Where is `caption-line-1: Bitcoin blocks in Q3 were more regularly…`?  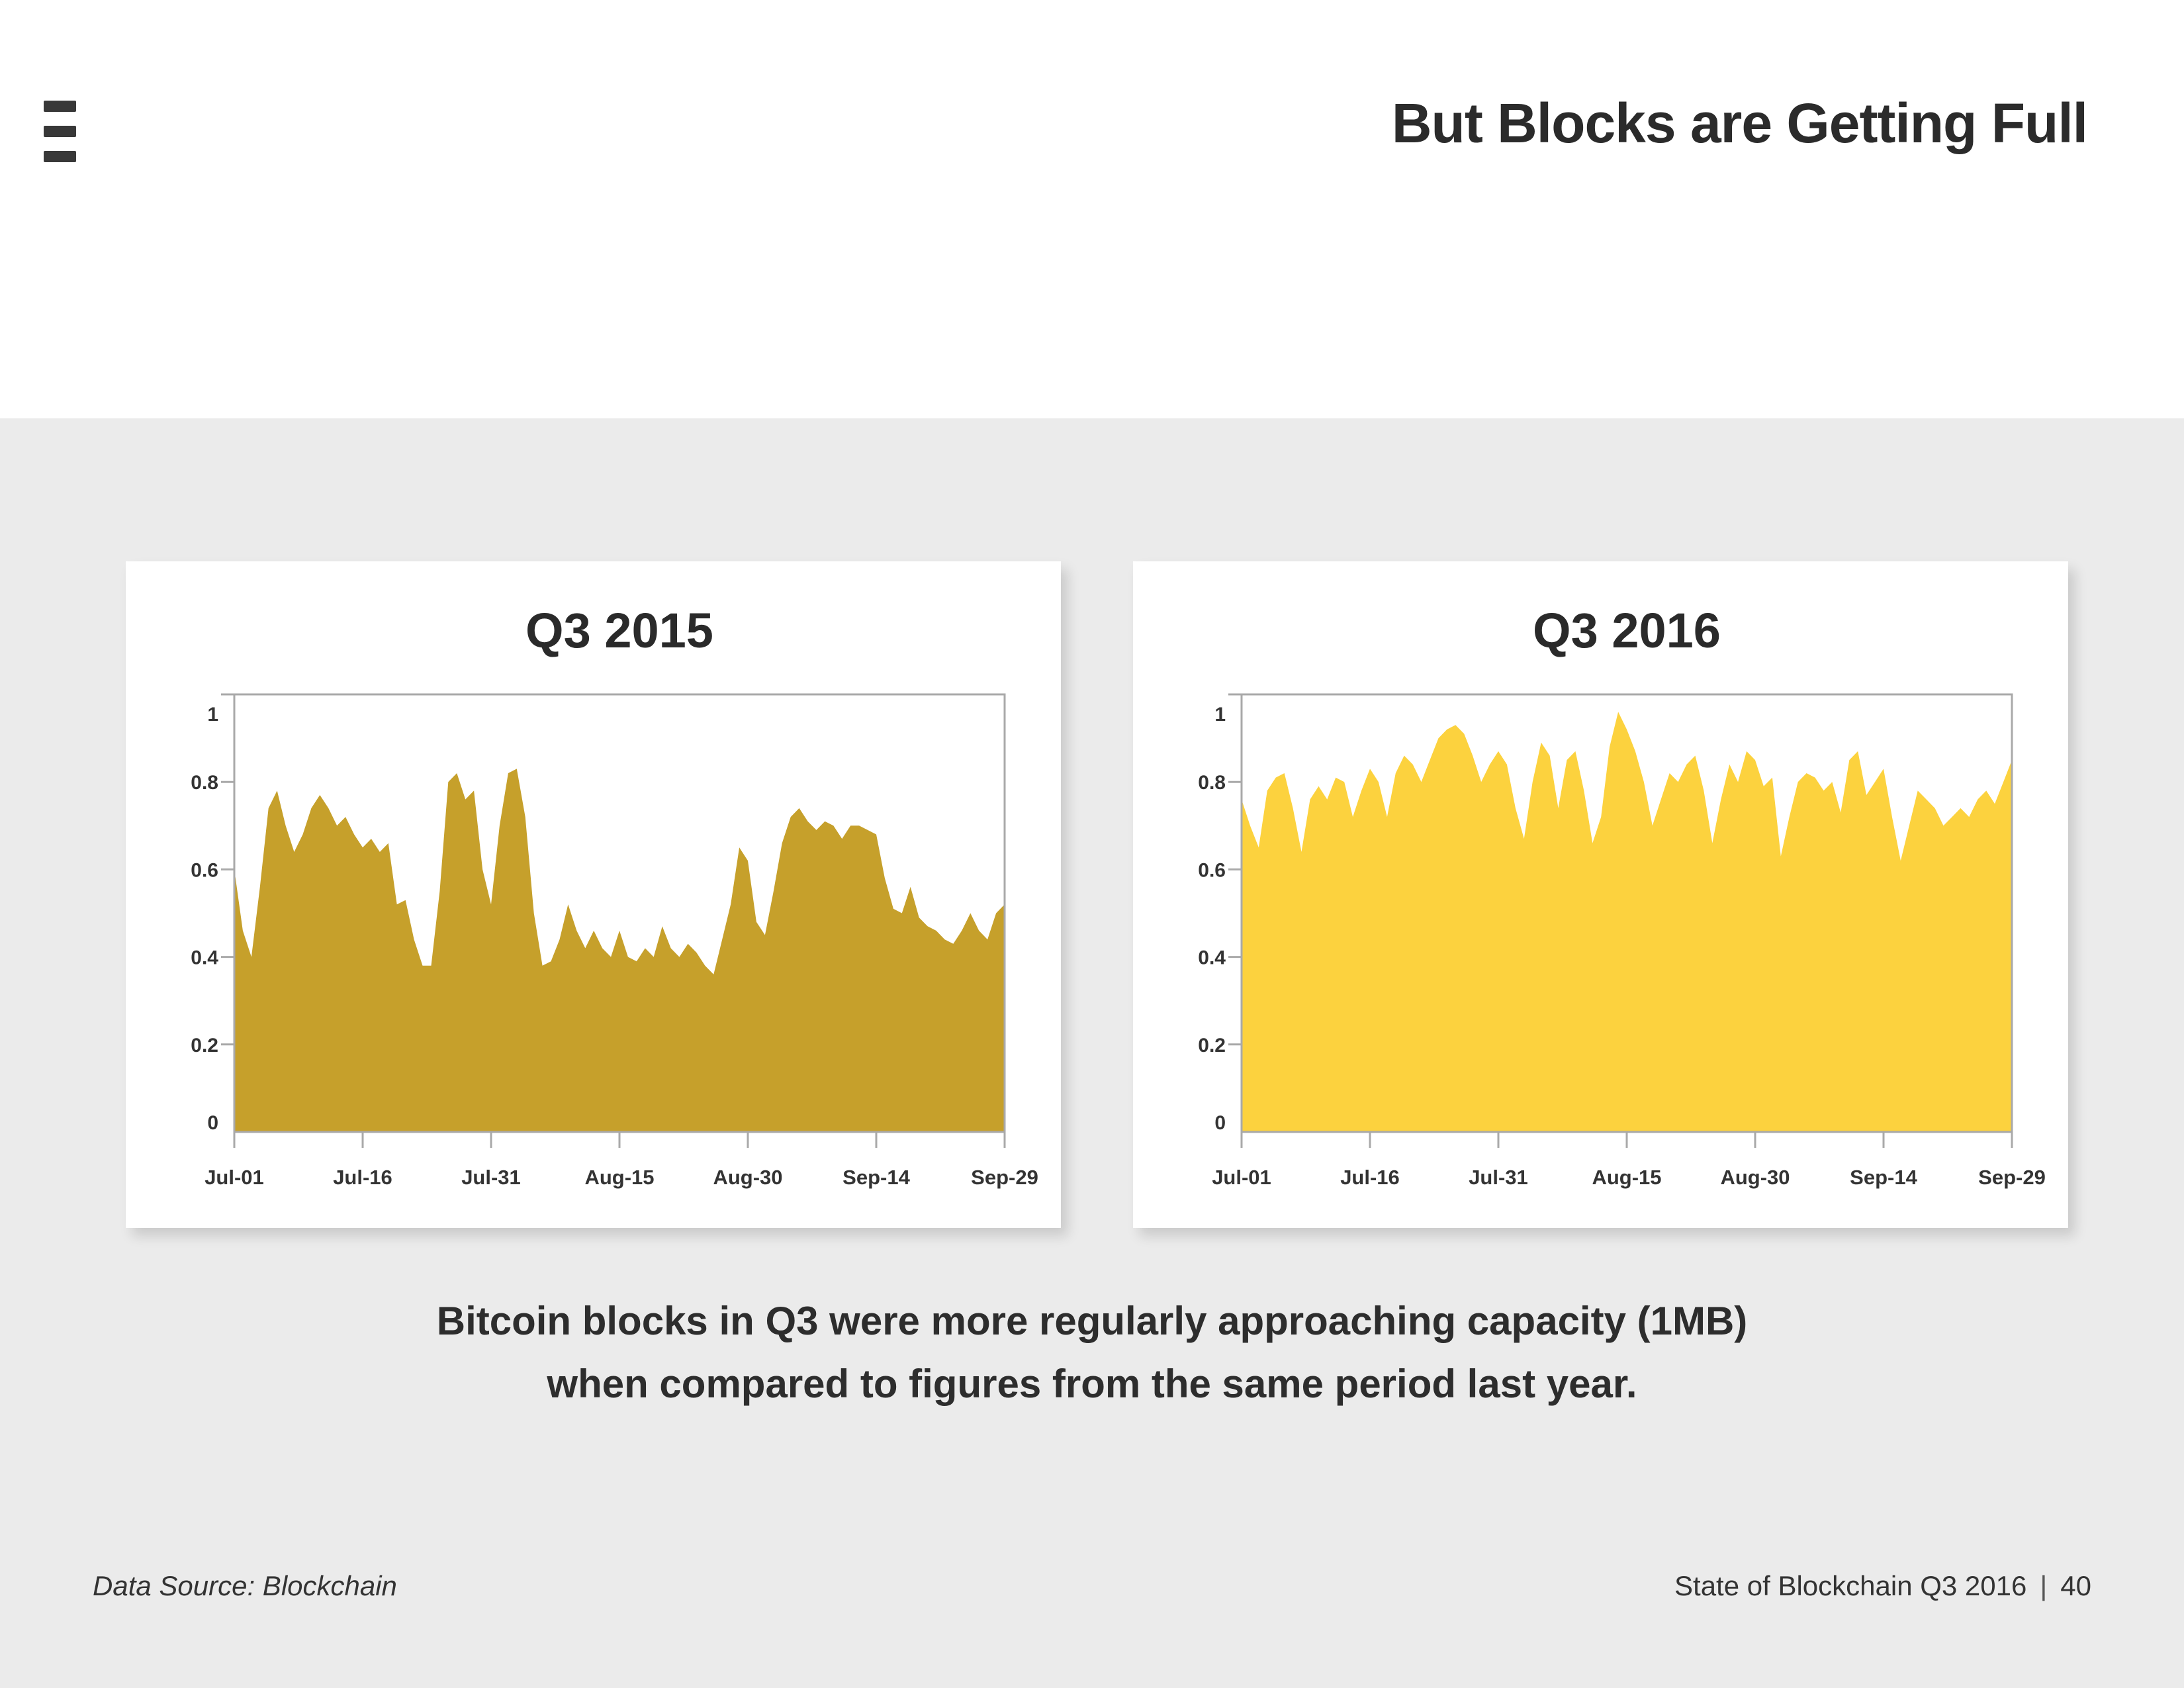 caption-line-1: Bitcoin blocks in Q3 were more regularly… is located at coordinates (1092, 1321).